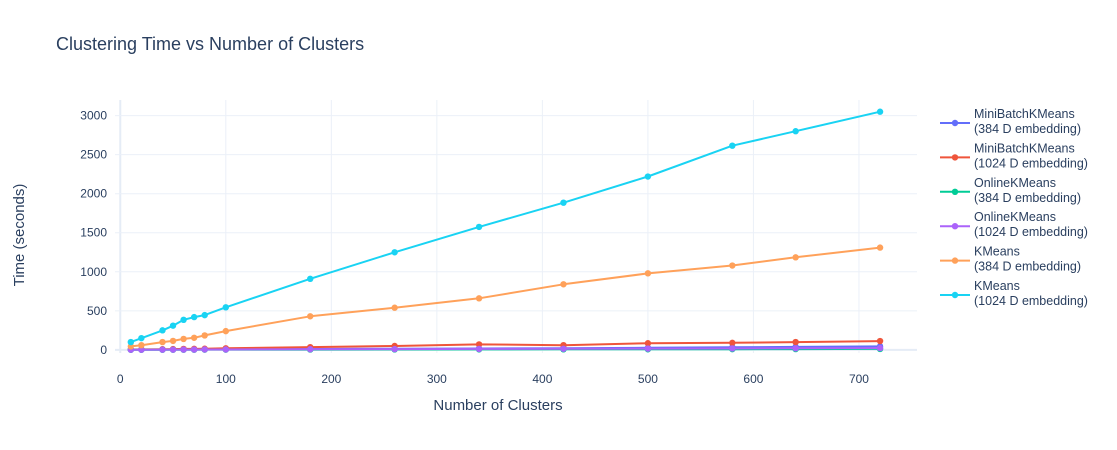  I want to click on x-tick-label: 600, so click(753, 379).